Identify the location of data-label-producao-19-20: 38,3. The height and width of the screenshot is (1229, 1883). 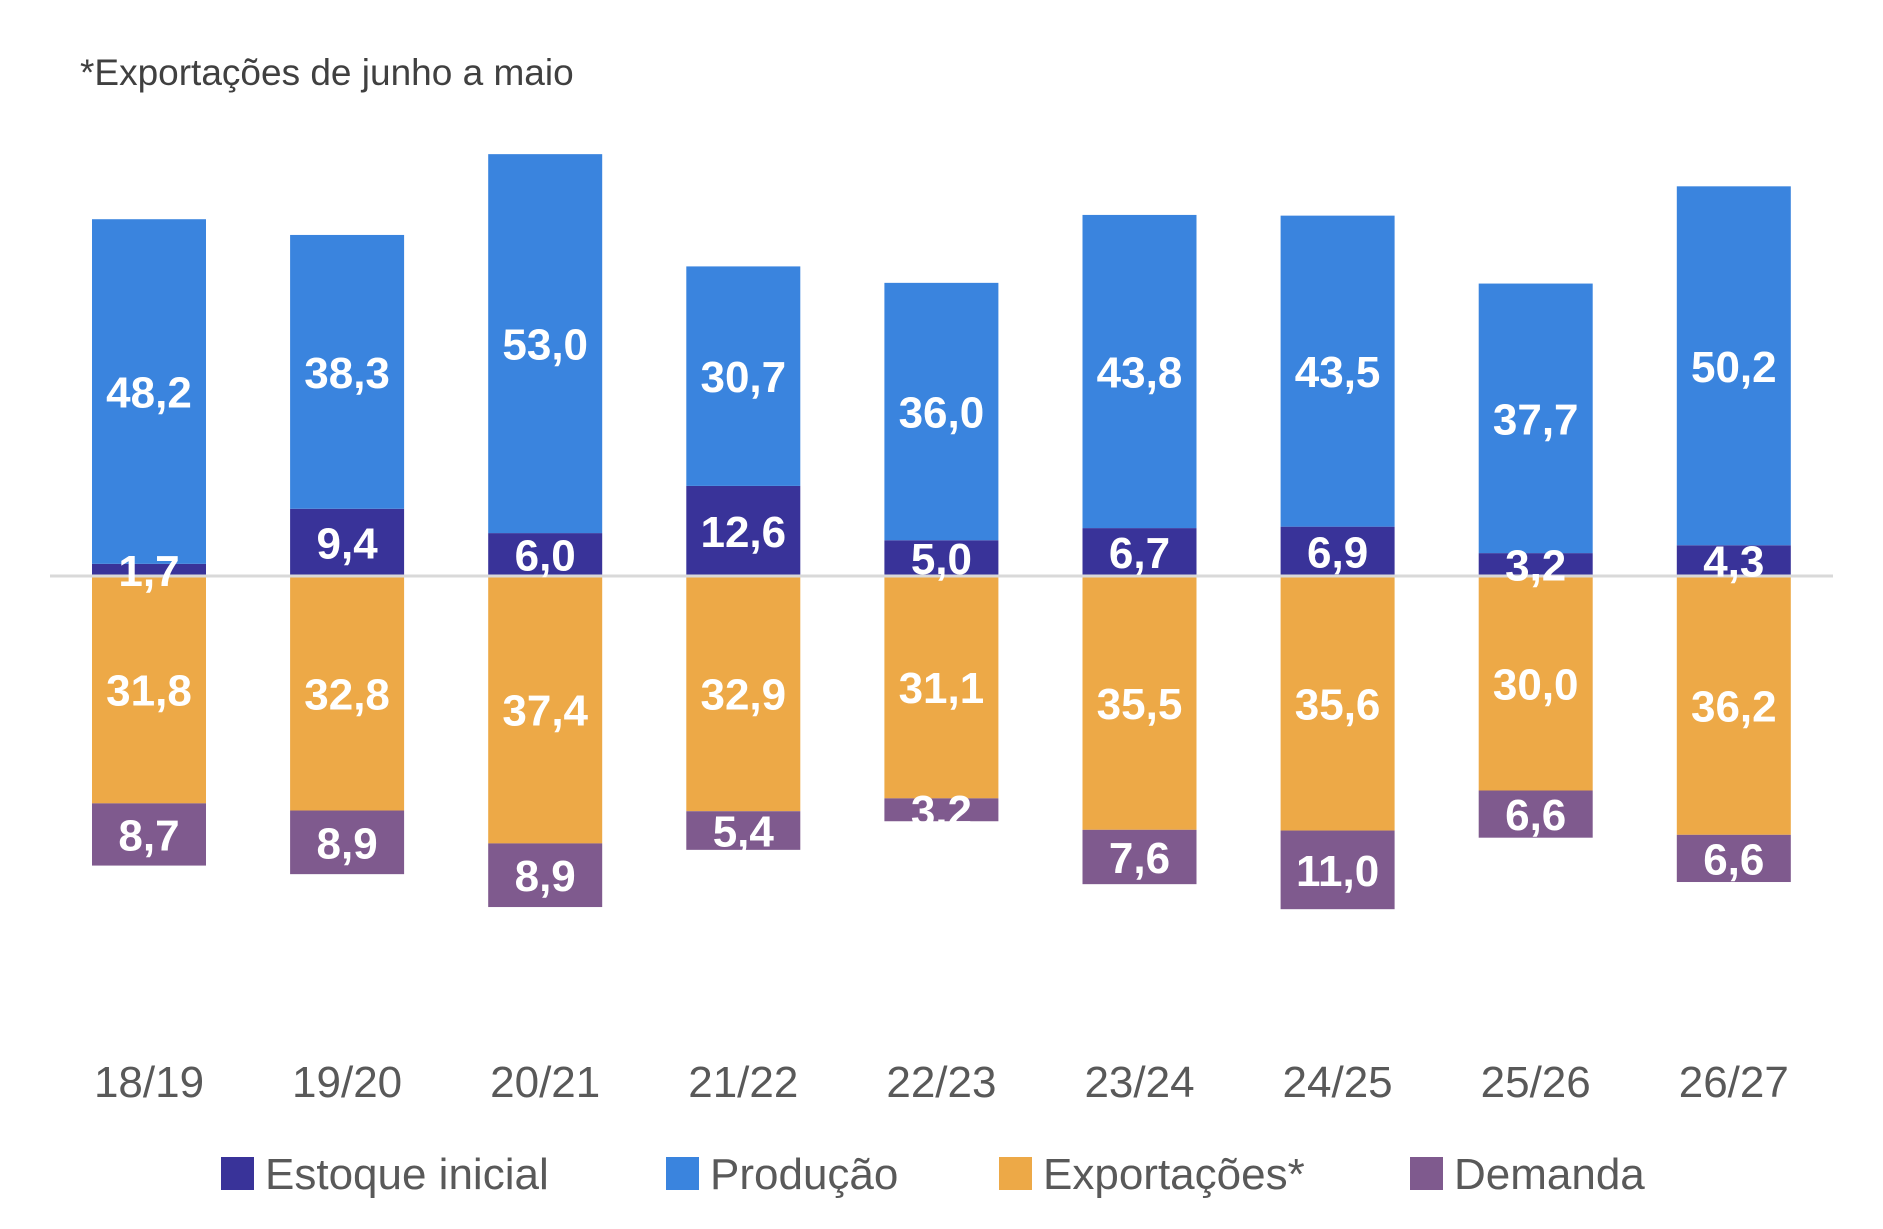
(347, 373).